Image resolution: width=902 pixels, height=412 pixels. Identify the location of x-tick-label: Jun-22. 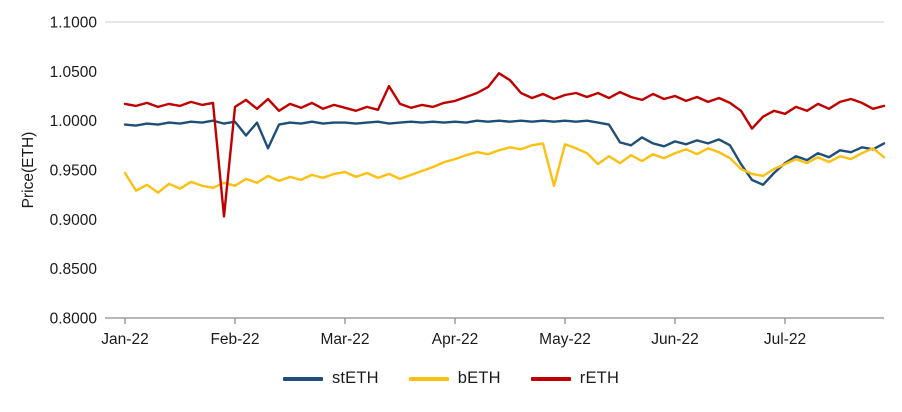
(674, 339).